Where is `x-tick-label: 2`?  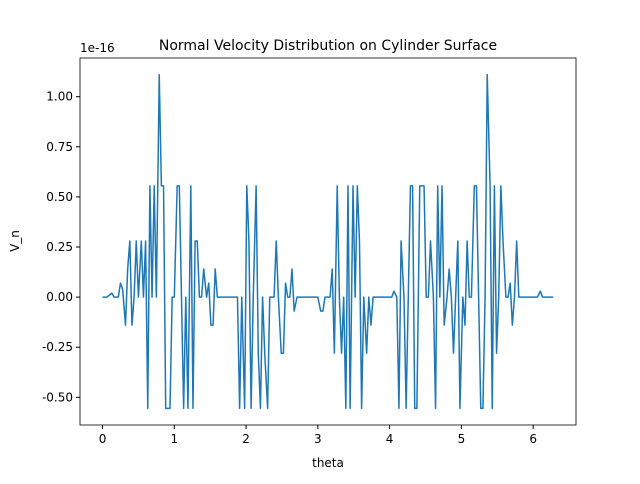 x-tick-label: 2 is located at coordinates (246, 439).